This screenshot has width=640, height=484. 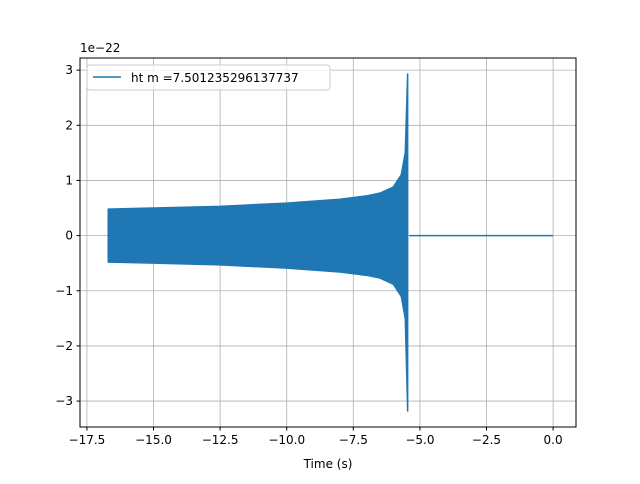 What do you see at coordinates (328, 464) in the screenshot?
I see `x-axis-label: Time (s)` at bounding box center [328, 464].